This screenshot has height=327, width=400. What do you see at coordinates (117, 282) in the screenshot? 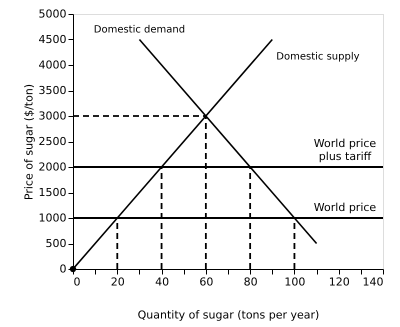
I see `x-tick-label: 20` at bounding box center [117, 282].